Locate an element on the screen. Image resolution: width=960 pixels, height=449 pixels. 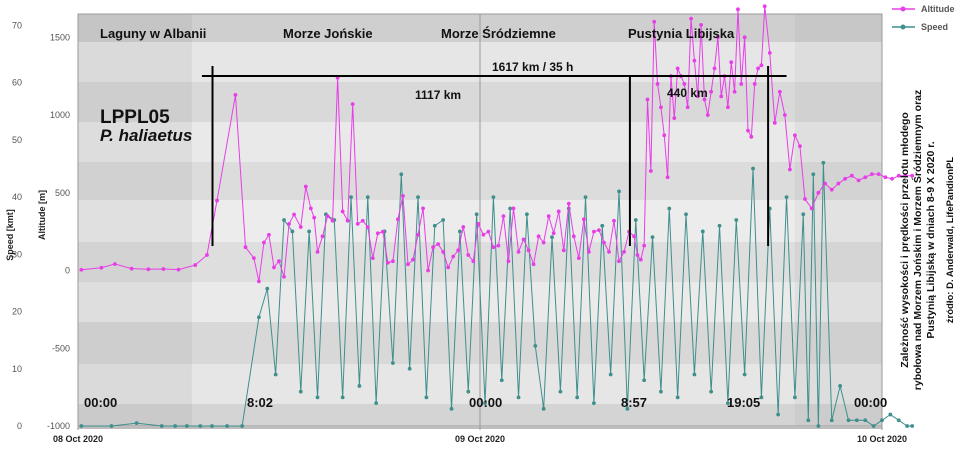
date-label: 08 Oct 2020 is located at coordinates (78, 439).